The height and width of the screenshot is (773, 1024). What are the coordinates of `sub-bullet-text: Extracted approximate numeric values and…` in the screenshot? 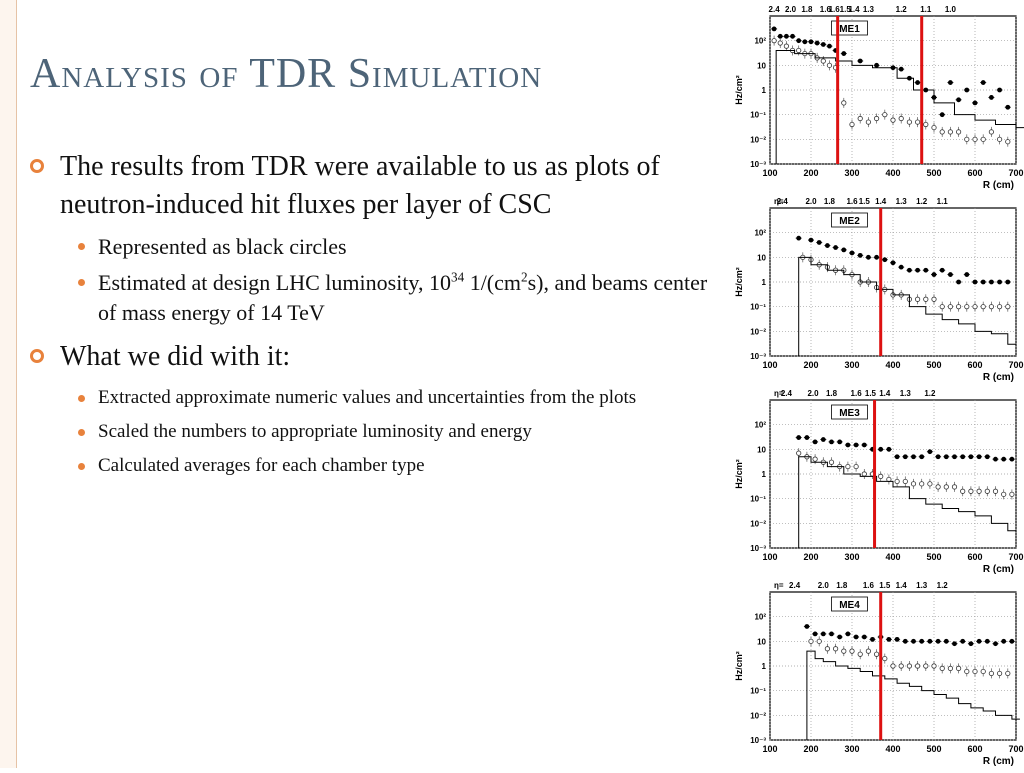 It's located at (367, 397).